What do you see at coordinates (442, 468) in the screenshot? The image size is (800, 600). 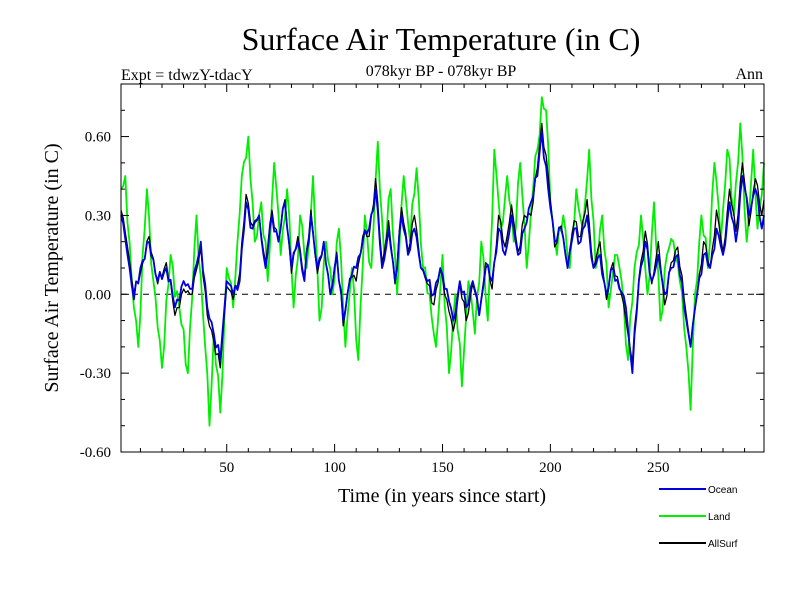 I see `x-tick-label: 150` at bounding box center [442, 468].